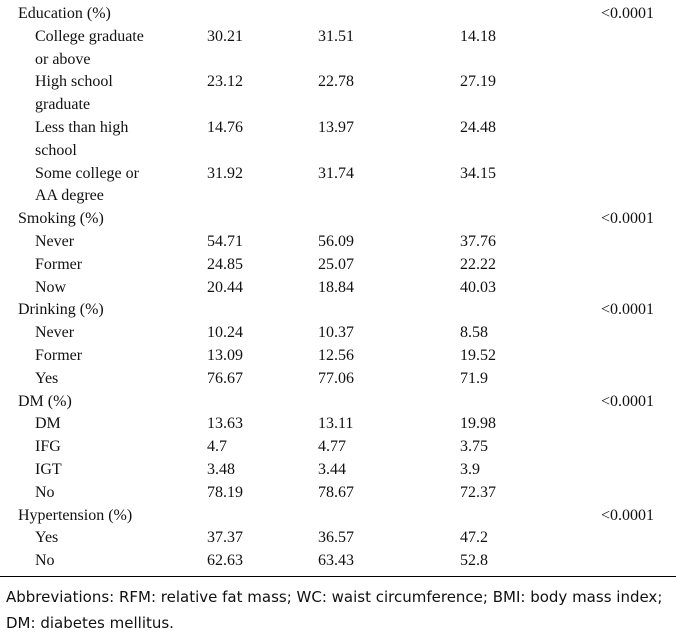 The image size is (676, 639). What do you see at coordinates (48, 447) in the screenshot?
I see `row-label: IFG` at bounding box center [48, 447].